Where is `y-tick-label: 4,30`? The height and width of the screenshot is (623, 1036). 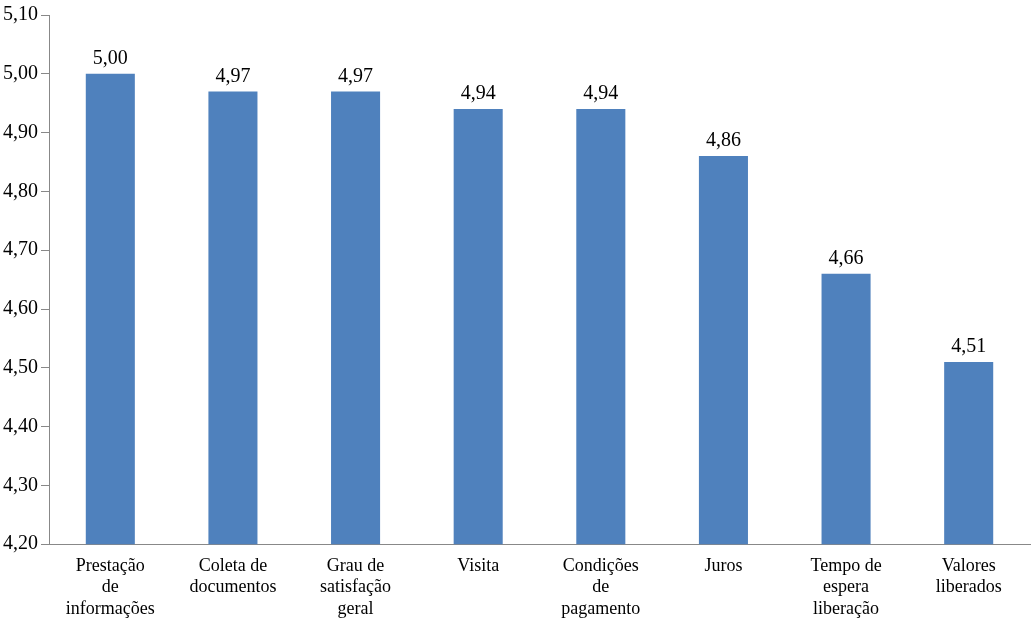
y-tick-label: 4,30 is located at coordinates (20, 483).